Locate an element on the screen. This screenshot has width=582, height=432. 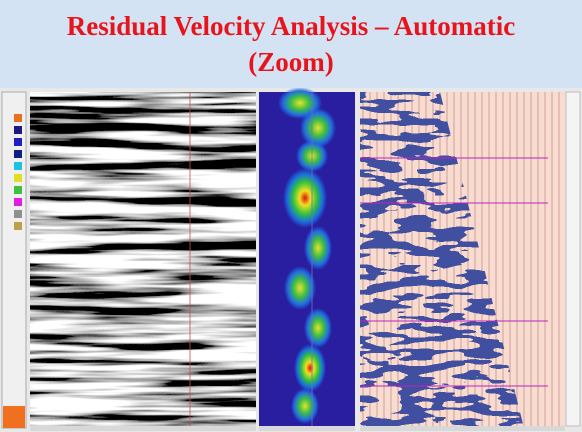
vertical-scrollbar is located at coordinates (573, 259).